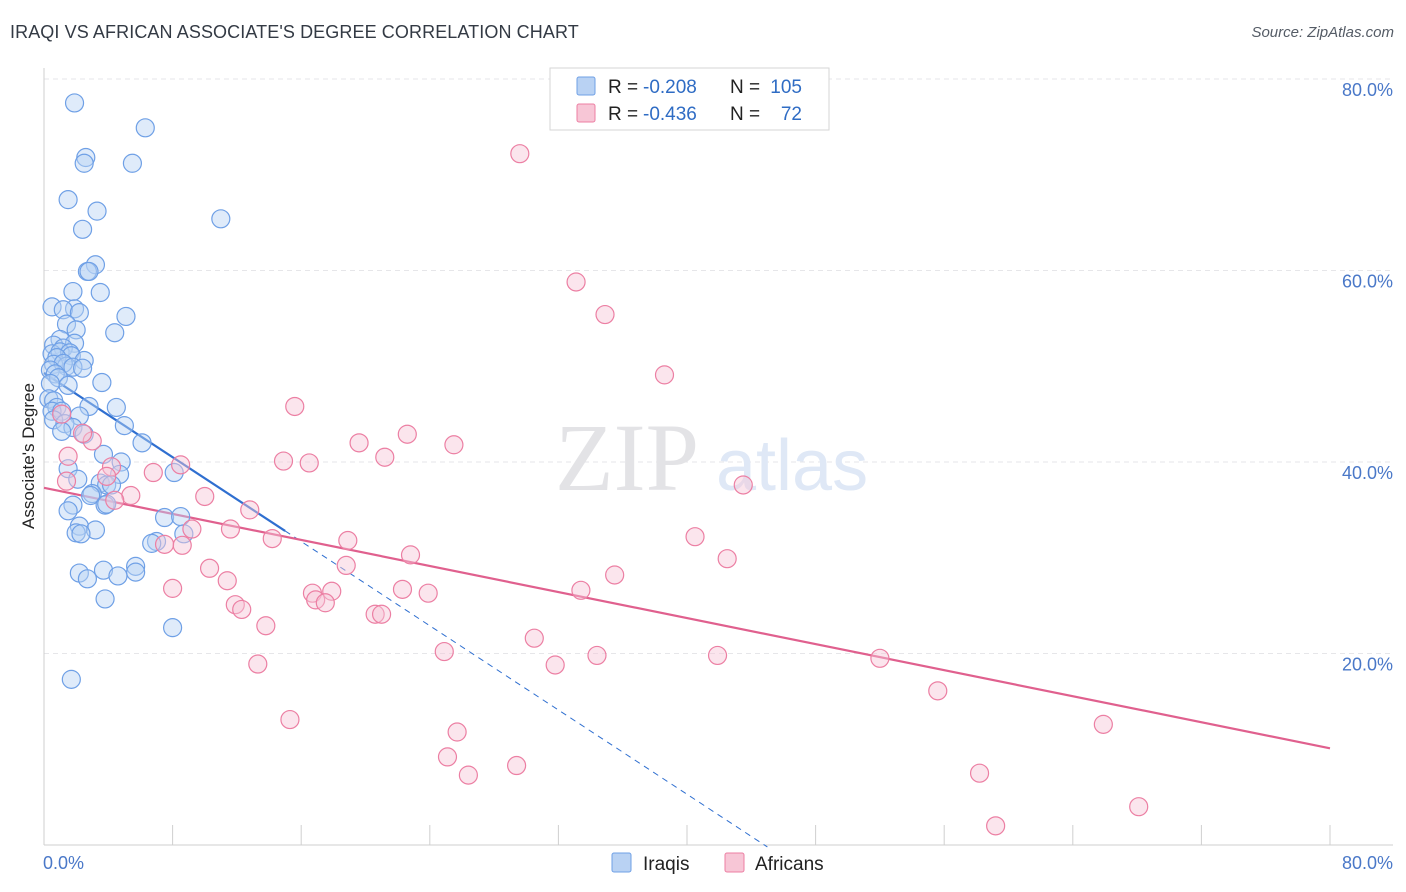 The image size is (1406, 892). I want to click on legend-r-value-iraqis: -0.208, so click(670, 87).